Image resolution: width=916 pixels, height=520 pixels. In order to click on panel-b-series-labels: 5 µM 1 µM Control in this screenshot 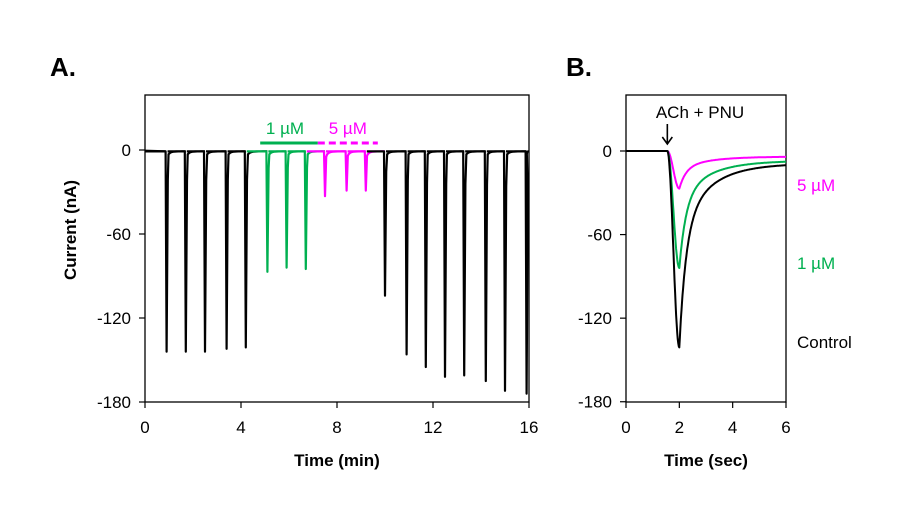, I will do `click(824, 264)`.